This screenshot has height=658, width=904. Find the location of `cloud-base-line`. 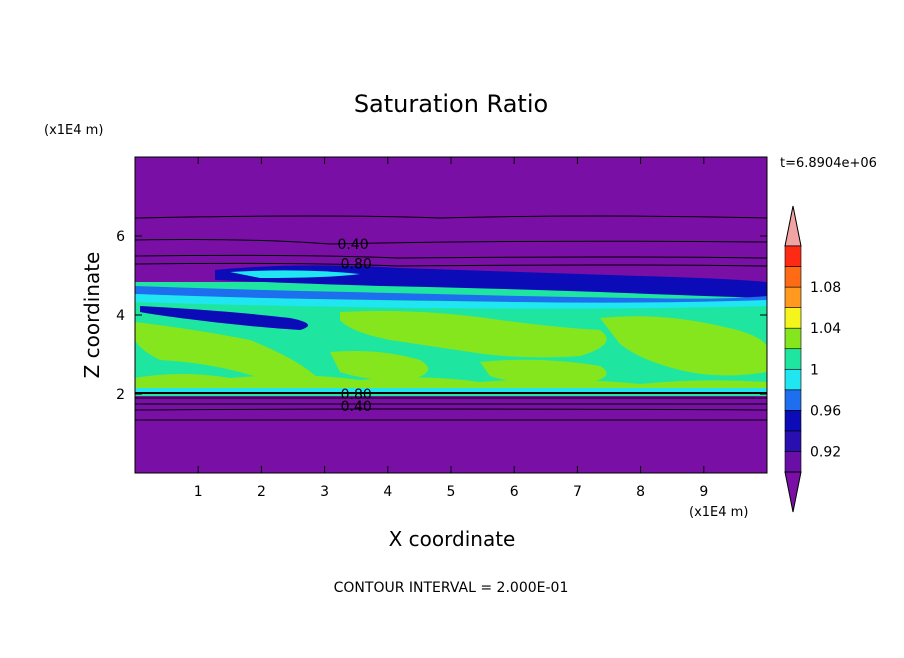

cloud-base-line is located at coordinates (451, 390).